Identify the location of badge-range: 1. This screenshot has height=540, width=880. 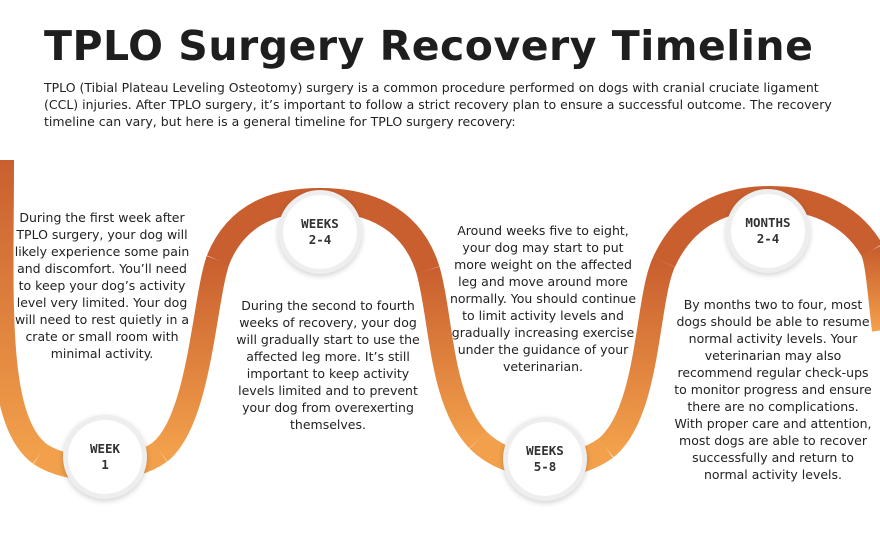
(105, 464).